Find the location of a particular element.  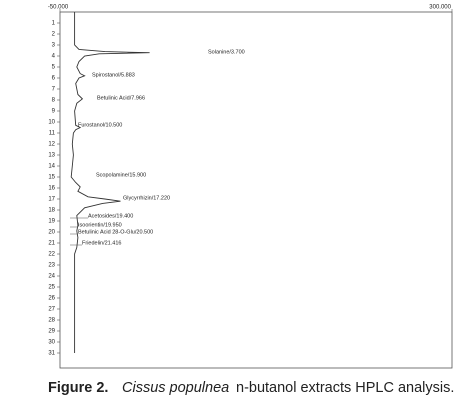

y-tick-label: 16 is located at coordinates (51, 189).